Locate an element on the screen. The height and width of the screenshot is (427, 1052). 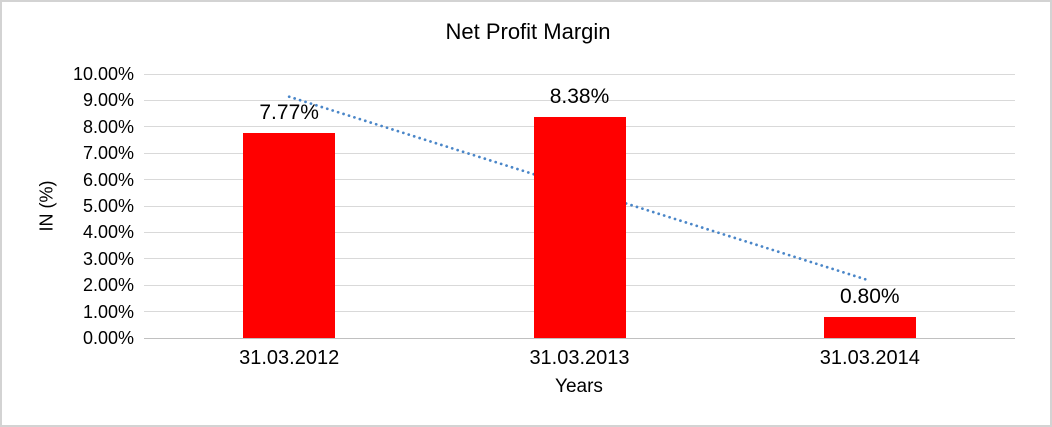
y-axis-tick-label: 4.00% is located at coordinates (108, 232).